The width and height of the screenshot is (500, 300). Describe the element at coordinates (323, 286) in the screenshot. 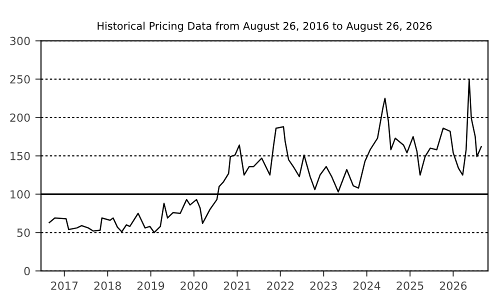

I see `x-tick-label: 2023` at that location.